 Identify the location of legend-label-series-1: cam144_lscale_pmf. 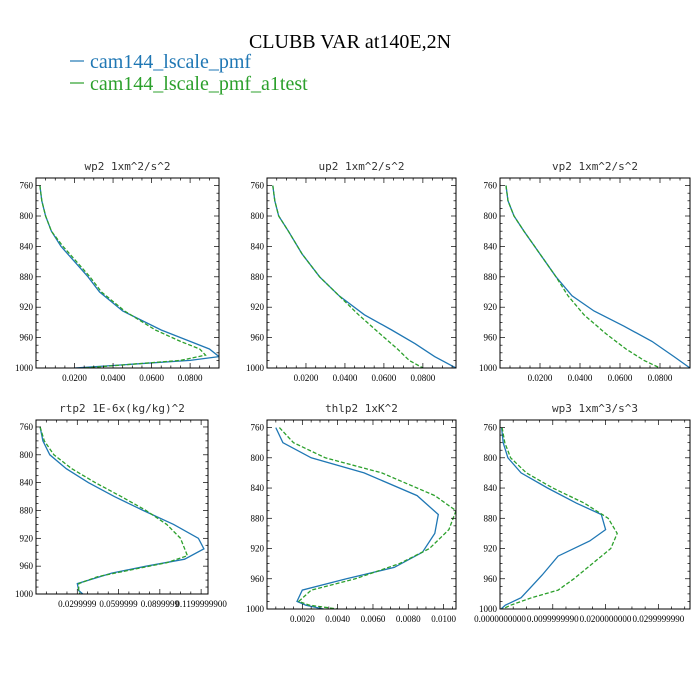
(170, 62).